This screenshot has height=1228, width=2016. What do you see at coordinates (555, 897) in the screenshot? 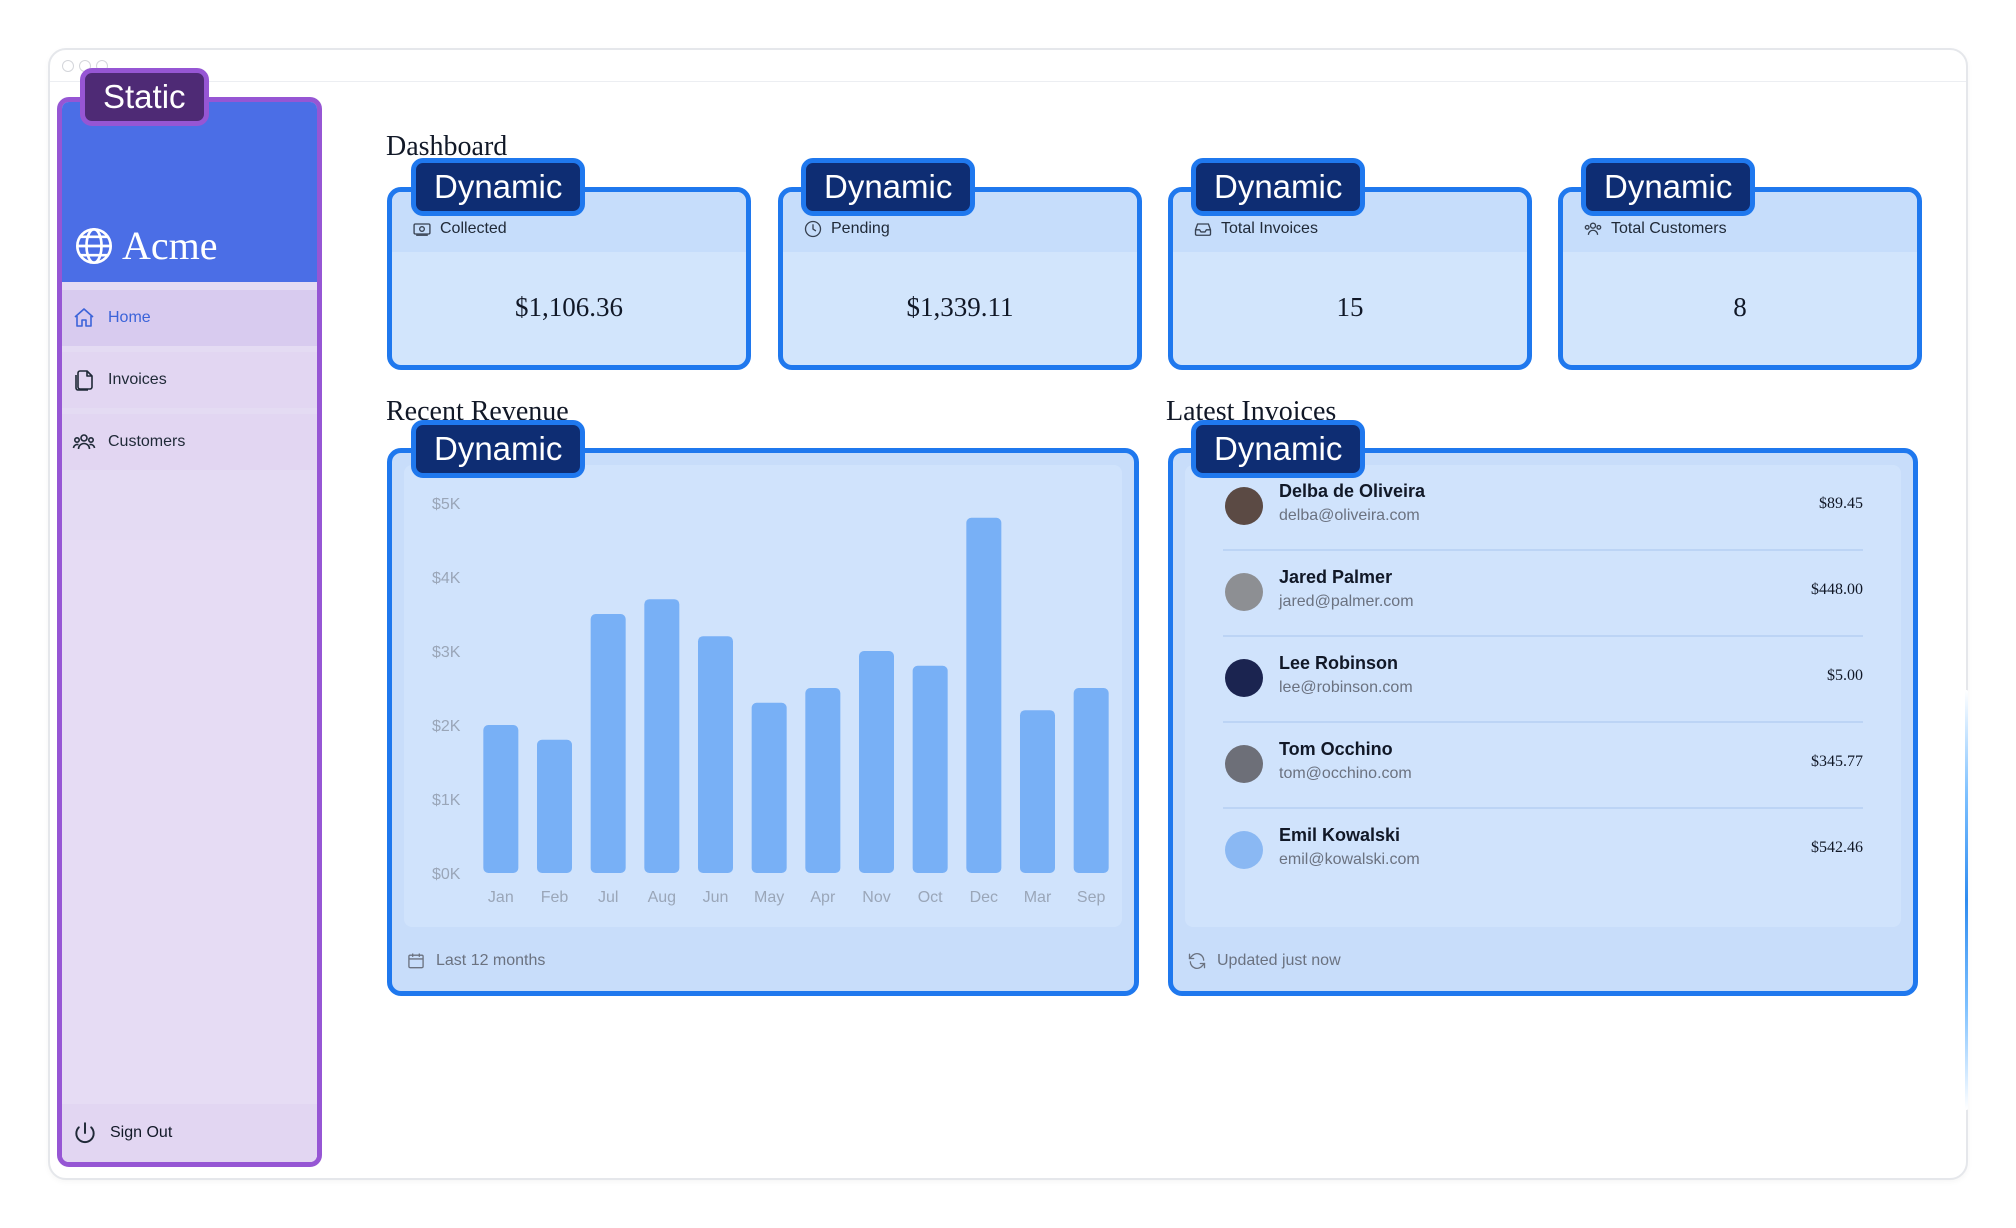
I see `x-tick-label: Feb` at bounding box center [555, 897].